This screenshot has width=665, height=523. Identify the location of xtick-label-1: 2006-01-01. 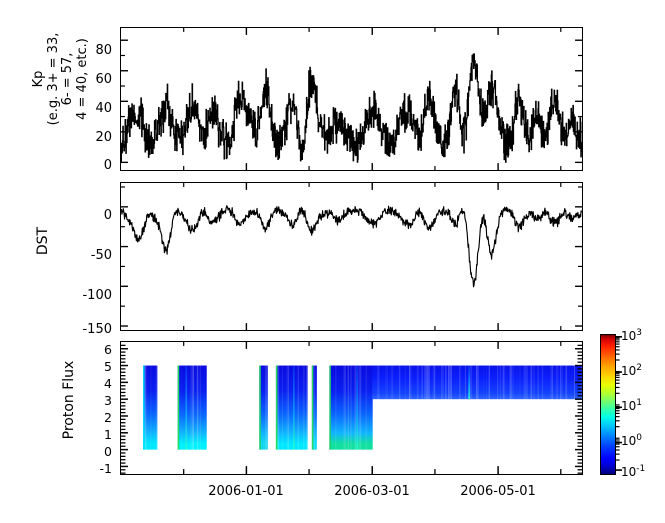
(246, 491).